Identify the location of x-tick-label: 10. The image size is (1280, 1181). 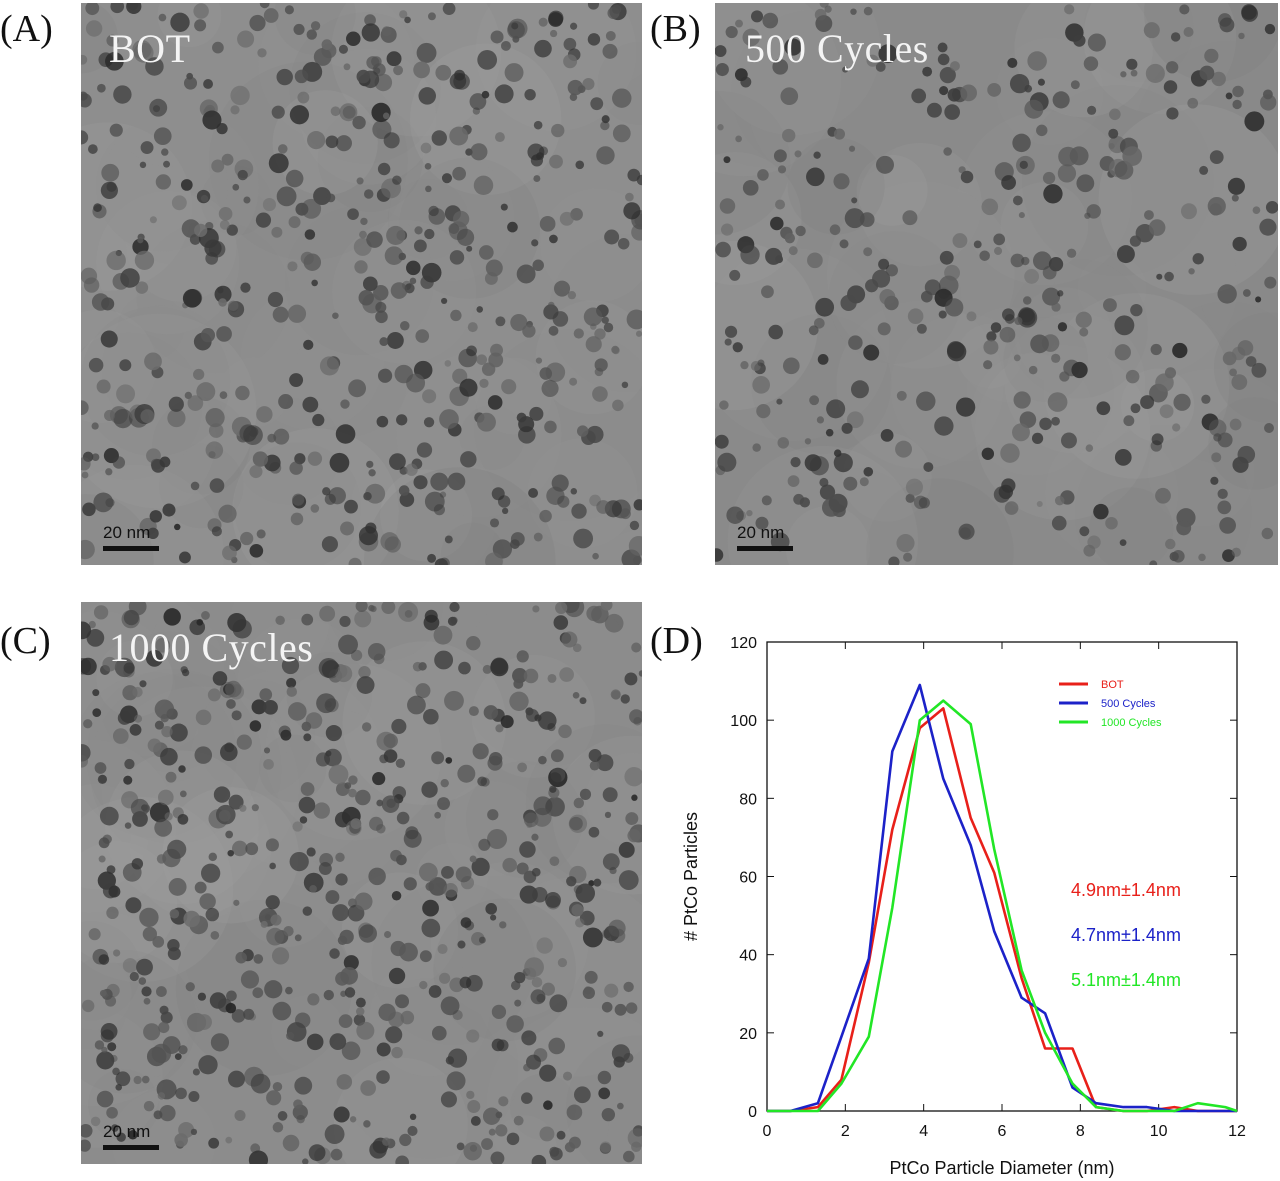
(1159, 1131).